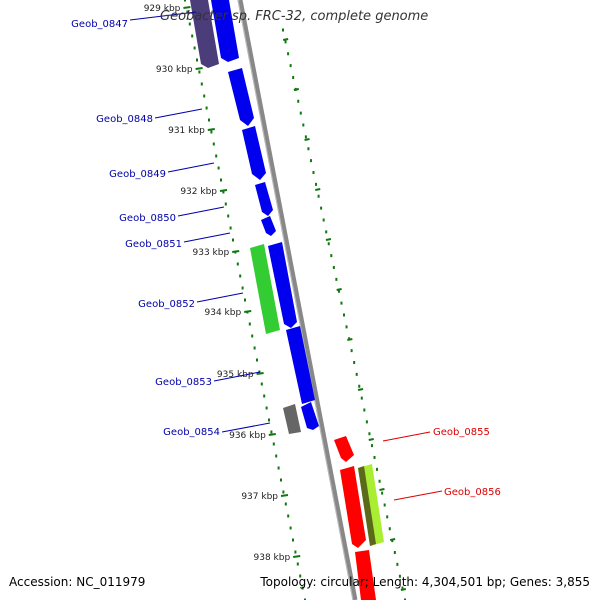  Describe the element at coordinates (292, 419) in the screenshot. I see `gene-geob-0854-arrow-a` at that location.